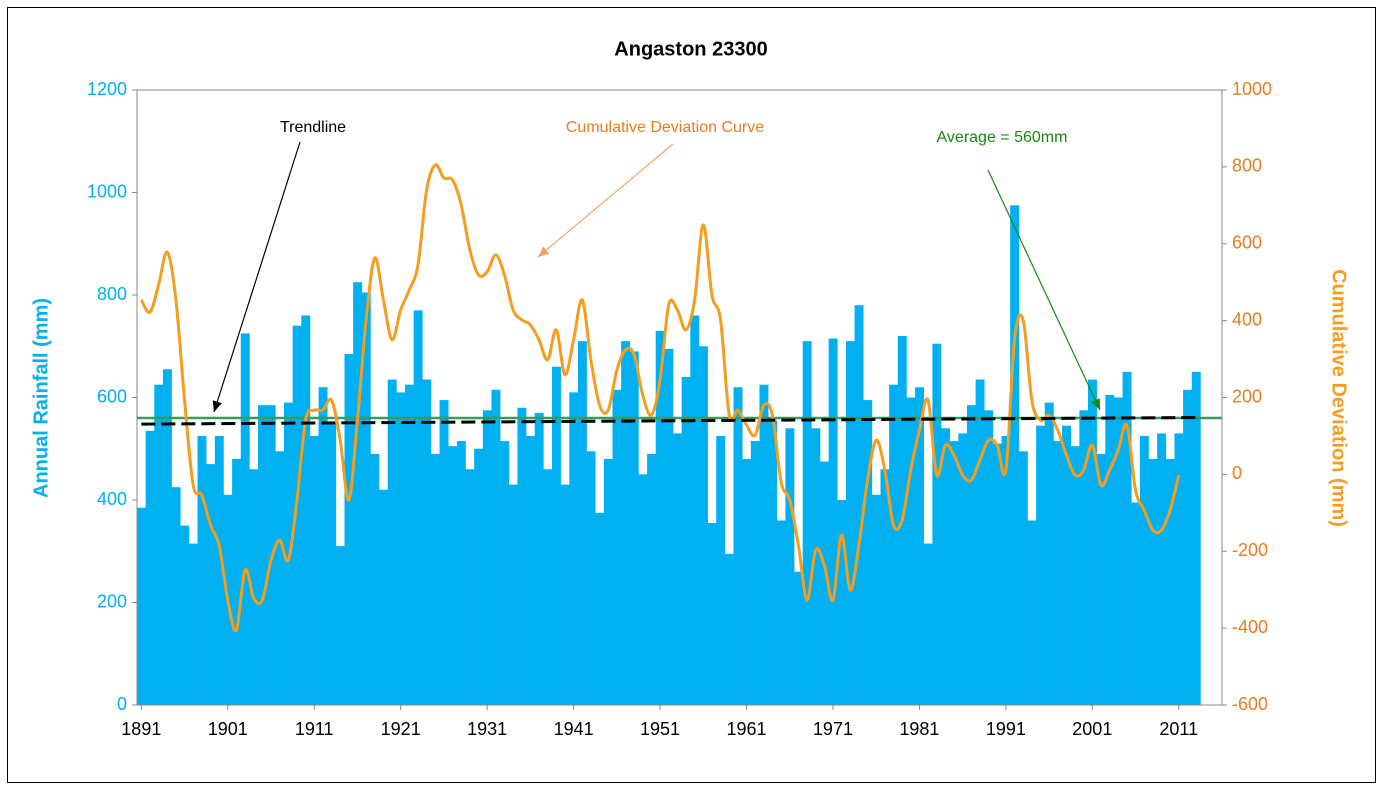 Image resolution: width=1383 pixels, height=796 pixels. Describe the element at coordinates (919, 729) in the screenshot. I see `x-tick-label: 1981` at that location.